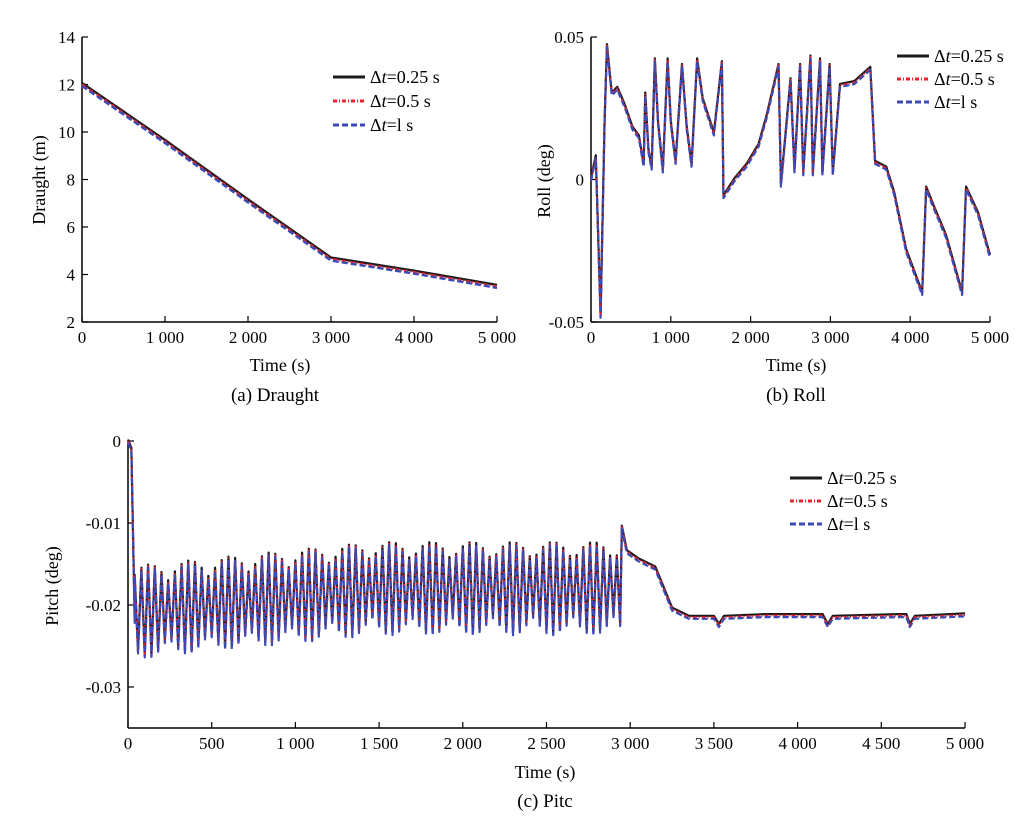 The image size is (1036, 821). What do you see at coordinates (71, 180) in the screenshot?
I see `y-tick-label: 8` at bounding box center [71, 180].